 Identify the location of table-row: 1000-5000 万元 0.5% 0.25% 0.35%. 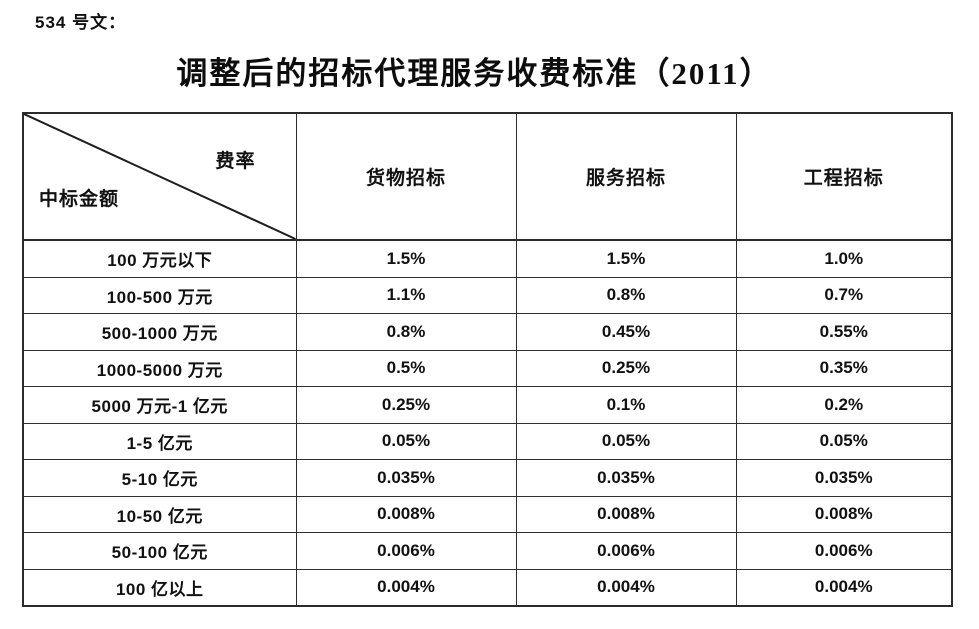
(487, 368).